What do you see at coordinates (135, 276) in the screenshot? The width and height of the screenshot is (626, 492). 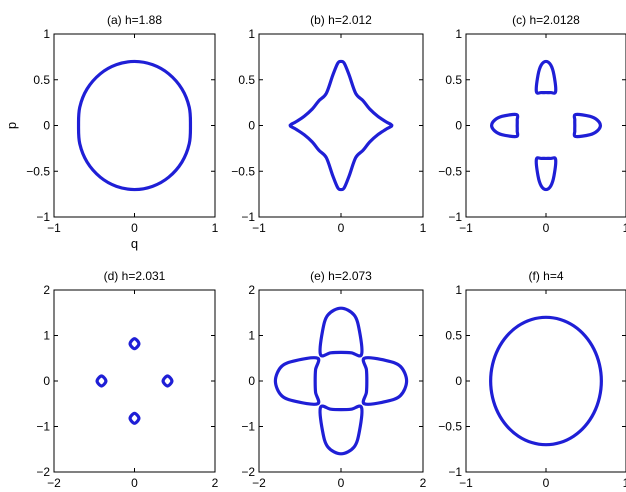 I see `chart-title: (d) h=2.031` at bounding box center [135, 276].